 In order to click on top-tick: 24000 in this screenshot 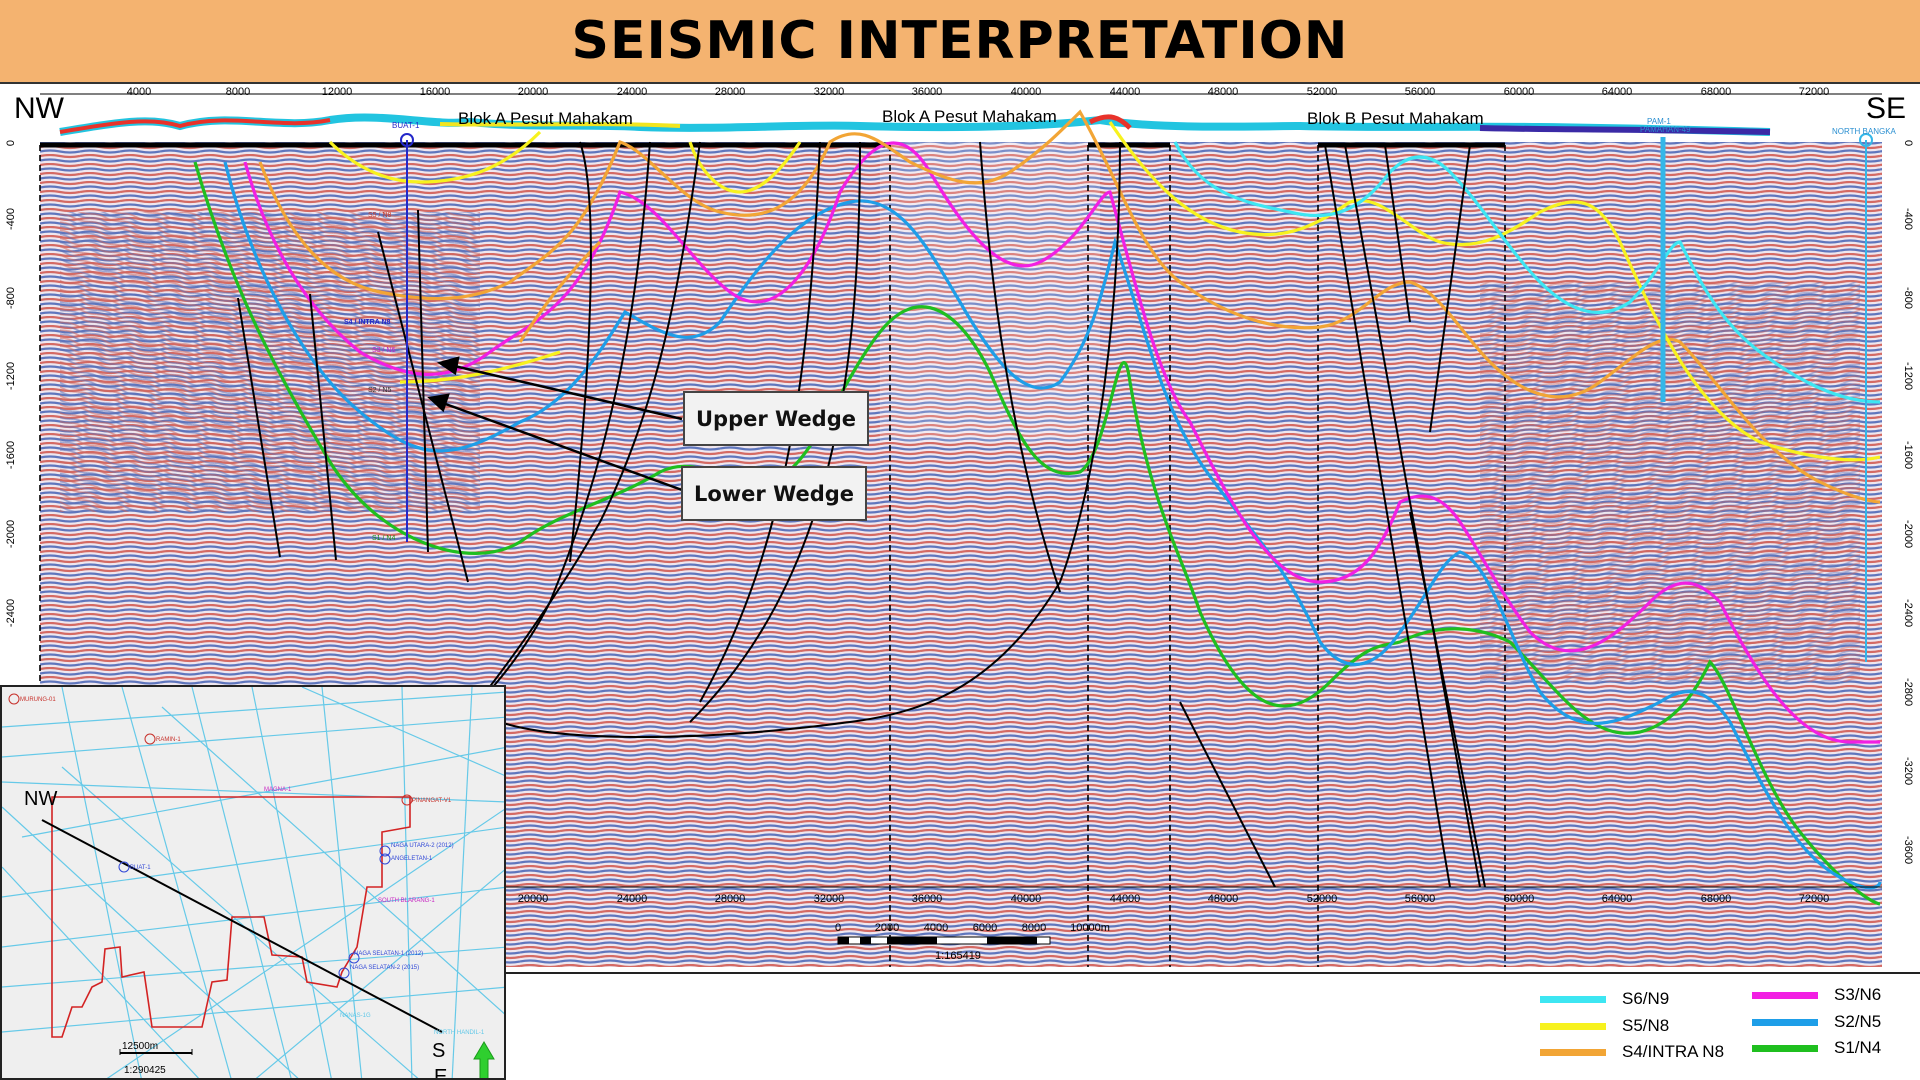, I will do `click(632, 92)`.